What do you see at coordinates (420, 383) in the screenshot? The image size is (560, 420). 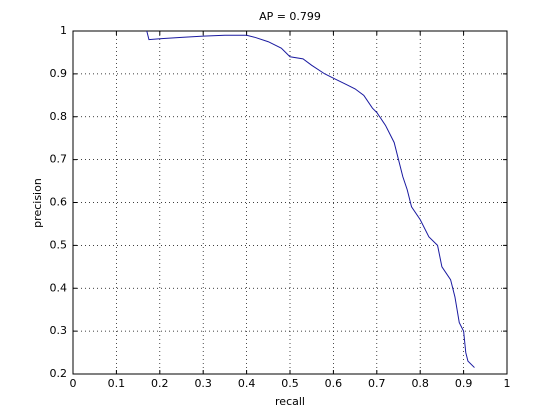 I see `x-tick-label: 0.8` at bounding box center [420, 383].